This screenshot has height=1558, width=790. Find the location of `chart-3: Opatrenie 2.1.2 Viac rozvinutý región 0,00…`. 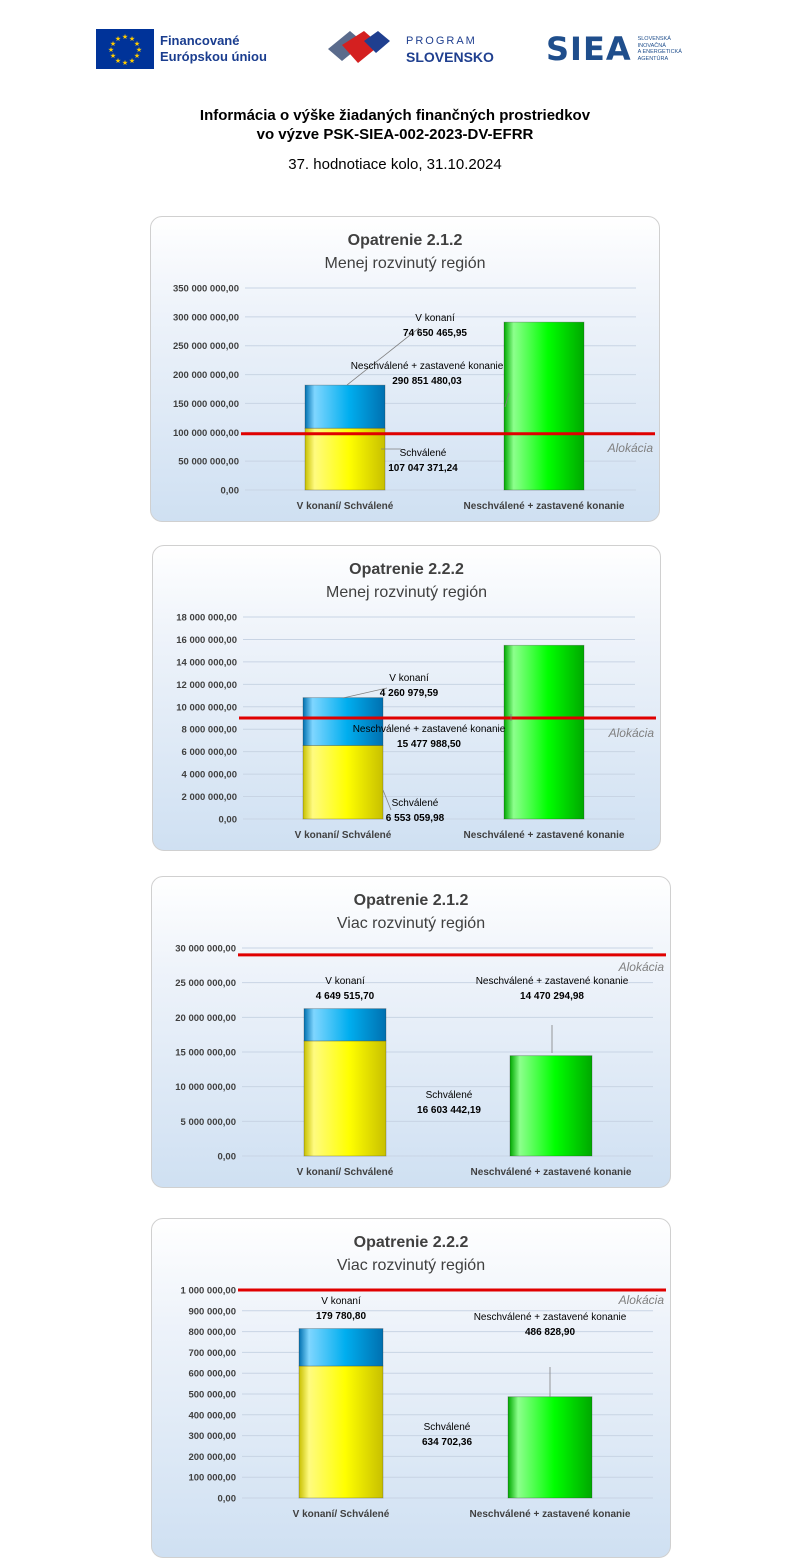

chart-3: Opatrenie 2.1.2 Viac rozvinutý región 0,00… is located at coordinates (420, 1035).